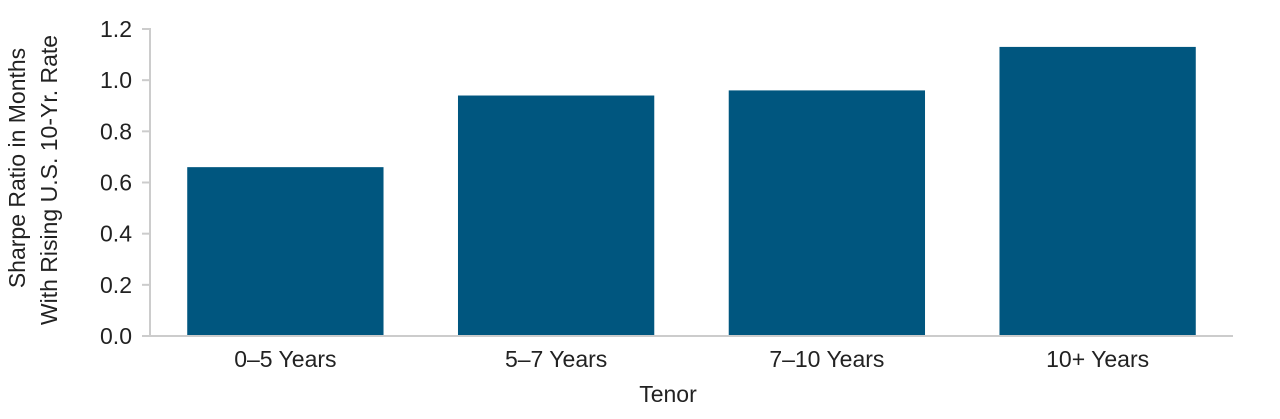 Image resolution: width=1280 pixels, height=419 pixels. What do you see at coordinates (116, 336) in the screenshot?
I see `y-tick-label: 0.0` at bounding box center [116, 336].